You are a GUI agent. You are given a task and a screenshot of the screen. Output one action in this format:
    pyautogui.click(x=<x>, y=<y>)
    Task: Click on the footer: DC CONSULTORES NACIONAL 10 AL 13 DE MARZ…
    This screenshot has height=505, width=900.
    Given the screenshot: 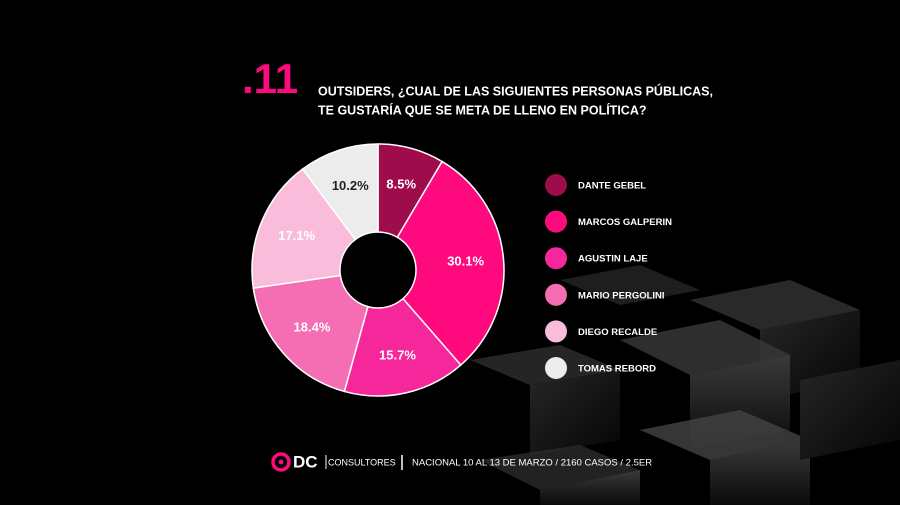 What is the action you would take?
    pyautogui.click(x=461, y=462)
    